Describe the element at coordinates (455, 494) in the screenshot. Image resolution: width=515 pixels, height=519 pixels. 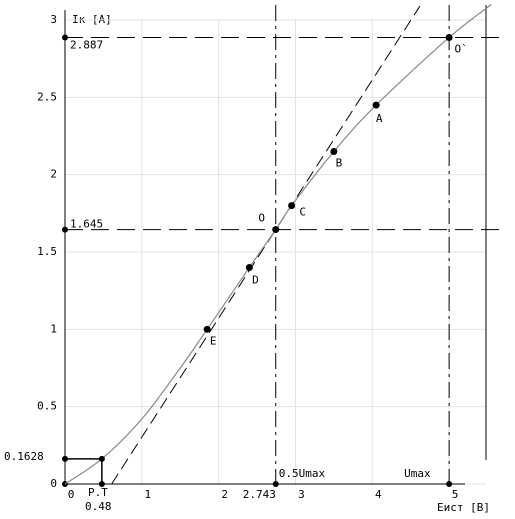
I see `x-tick-label: 5` at that location.